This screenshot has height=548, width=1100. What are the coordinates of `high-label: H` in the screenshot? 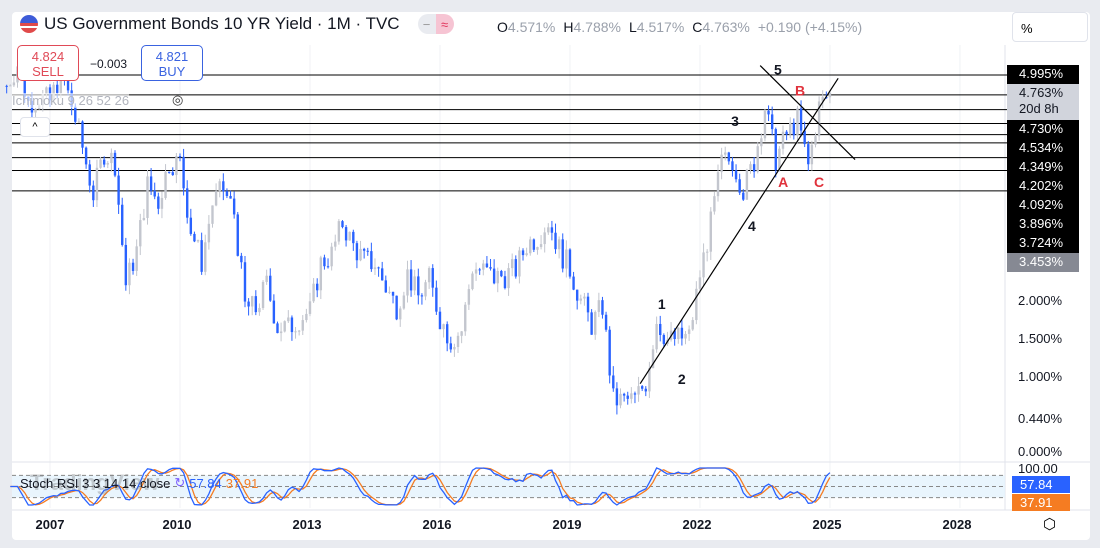 It's located at (568, 27).